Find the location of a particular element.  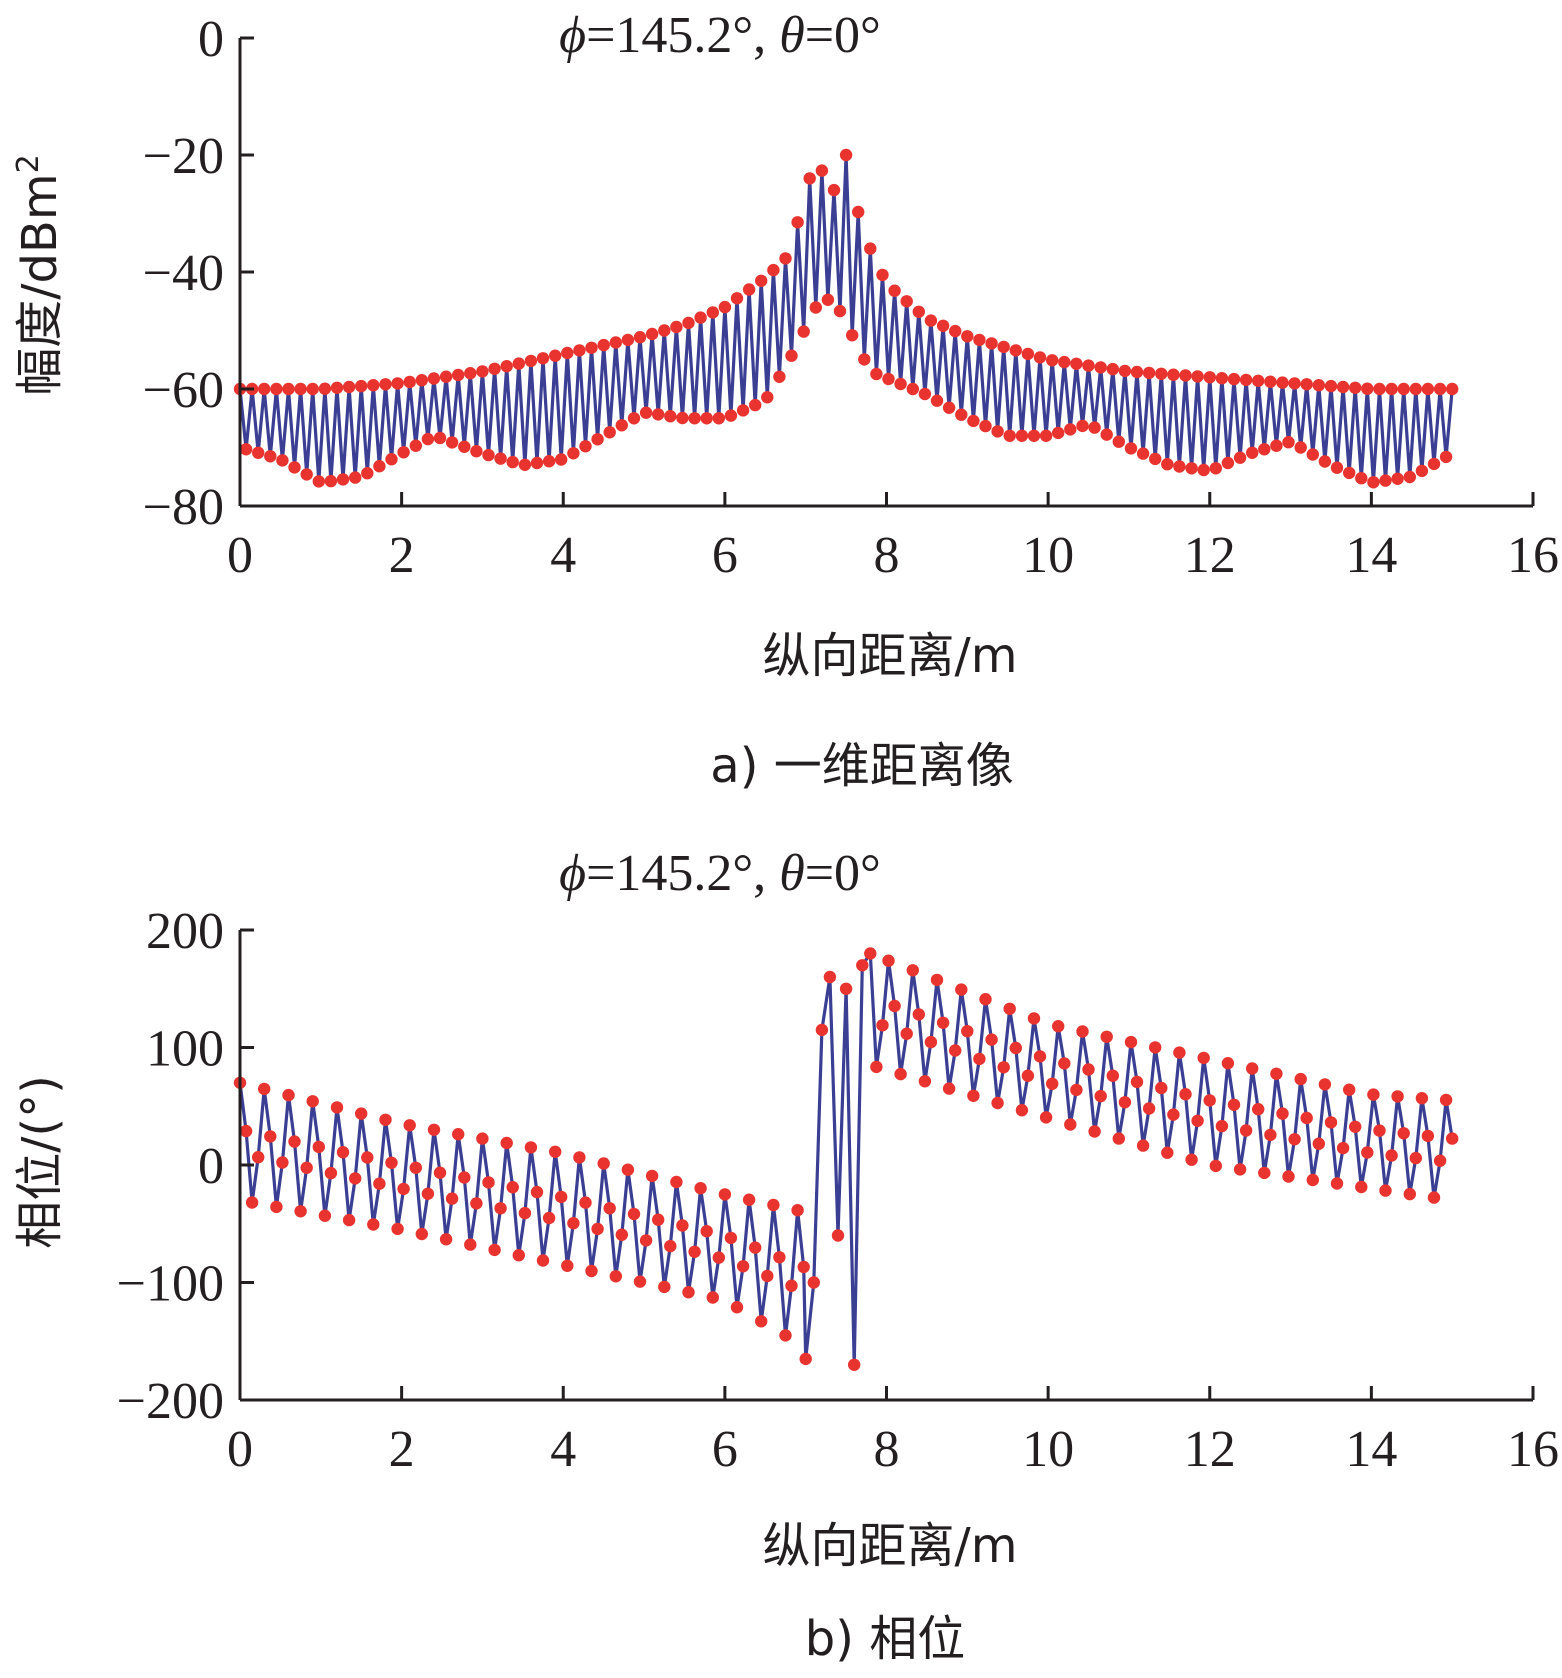

chart-a-x-tick-label: 12 is located at coordinates (1210, 555).